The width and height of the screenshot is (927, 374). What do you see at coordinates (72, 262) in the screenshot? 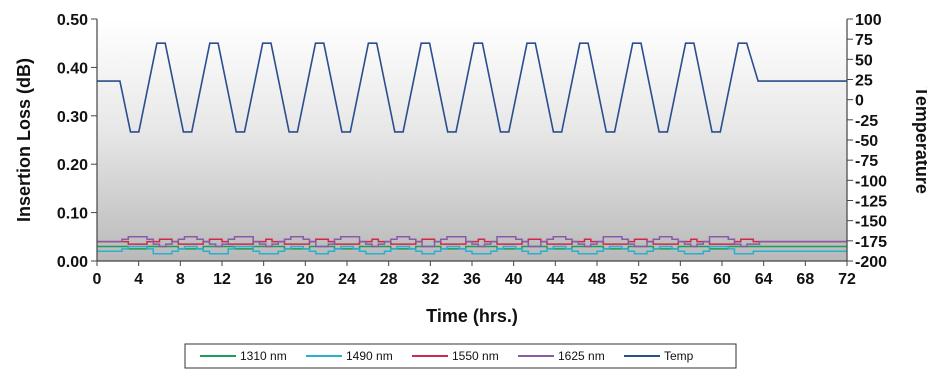
I see `y-tick-label: 0.00` at bounding box center [72, 262].